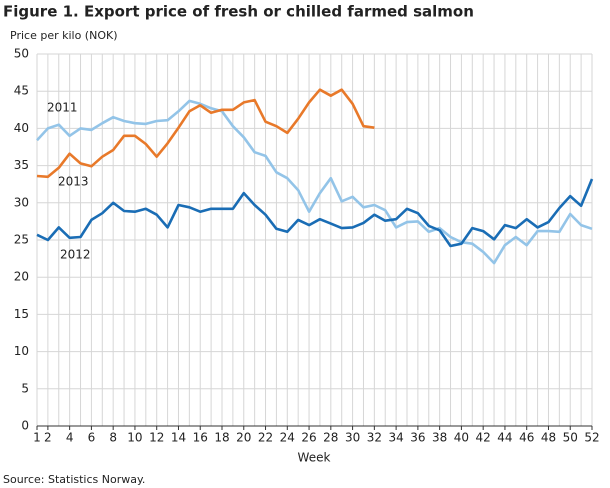  What do you see at coordinates (74, 479) in the screenshot?
I see `source: Source: Statistics Norway.` at bounding box center [74, 479].